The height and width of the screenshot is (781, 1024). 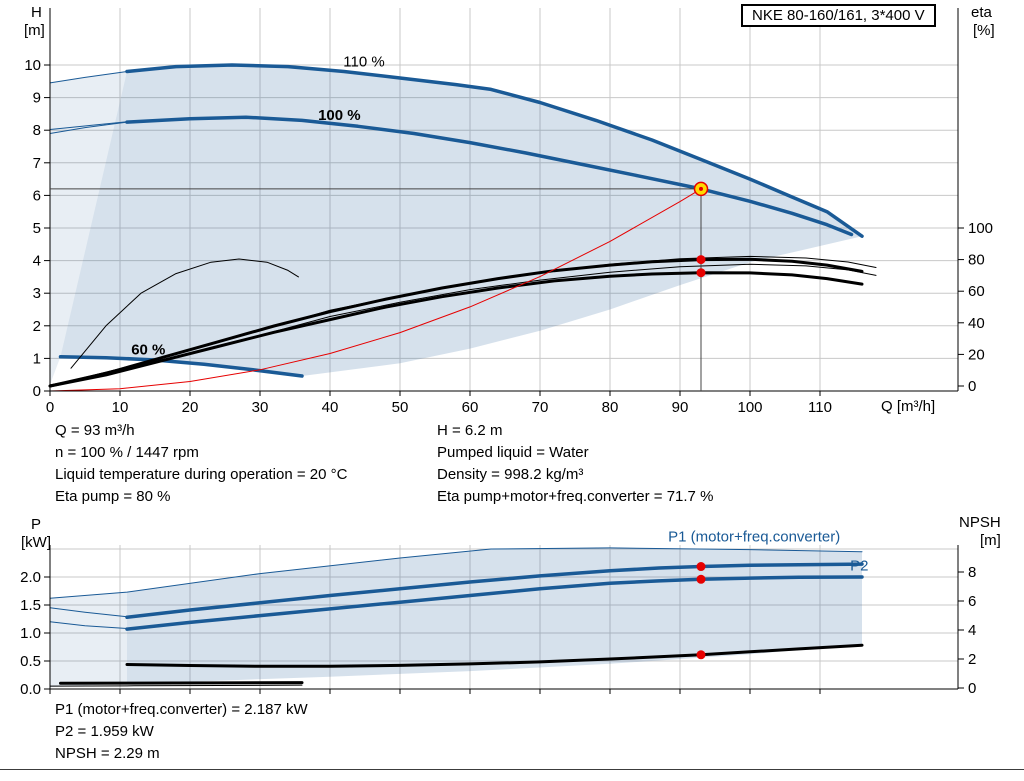 What do you see at coordinates (181, 366) in the screenshot?
I see `curve-60pct` at bounding box center [181, 366].